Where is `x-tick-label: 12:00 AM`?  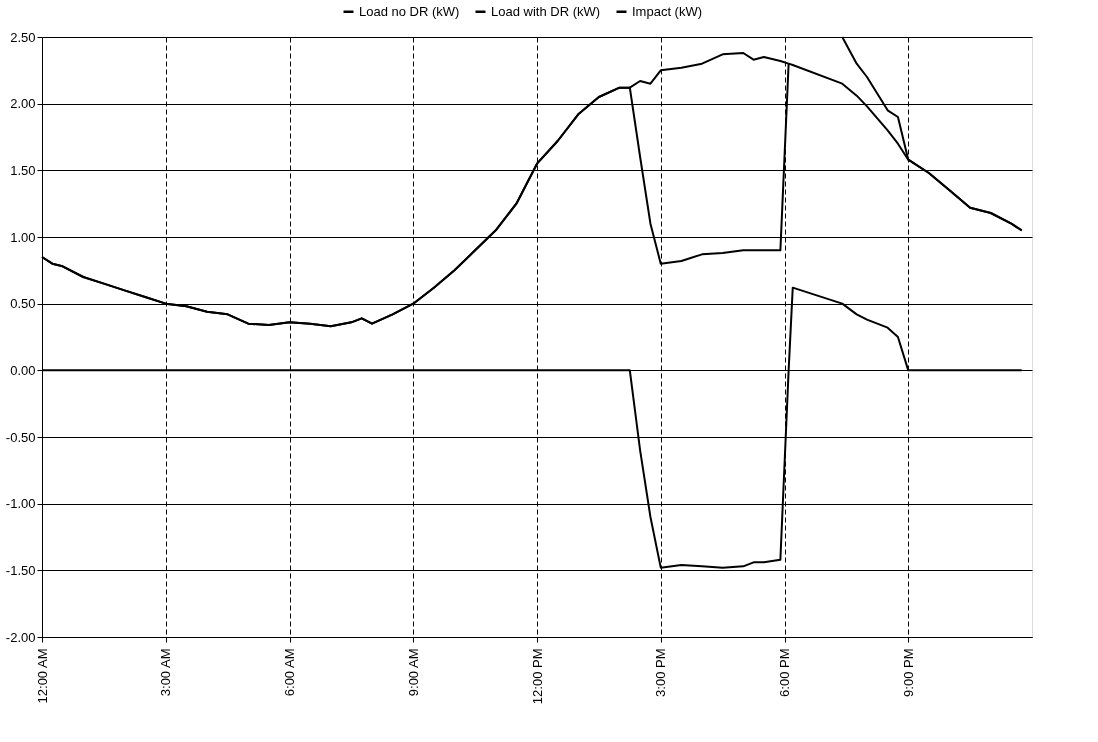 x-tick-label: 12:00 AM is located at coordinates (42, 676).